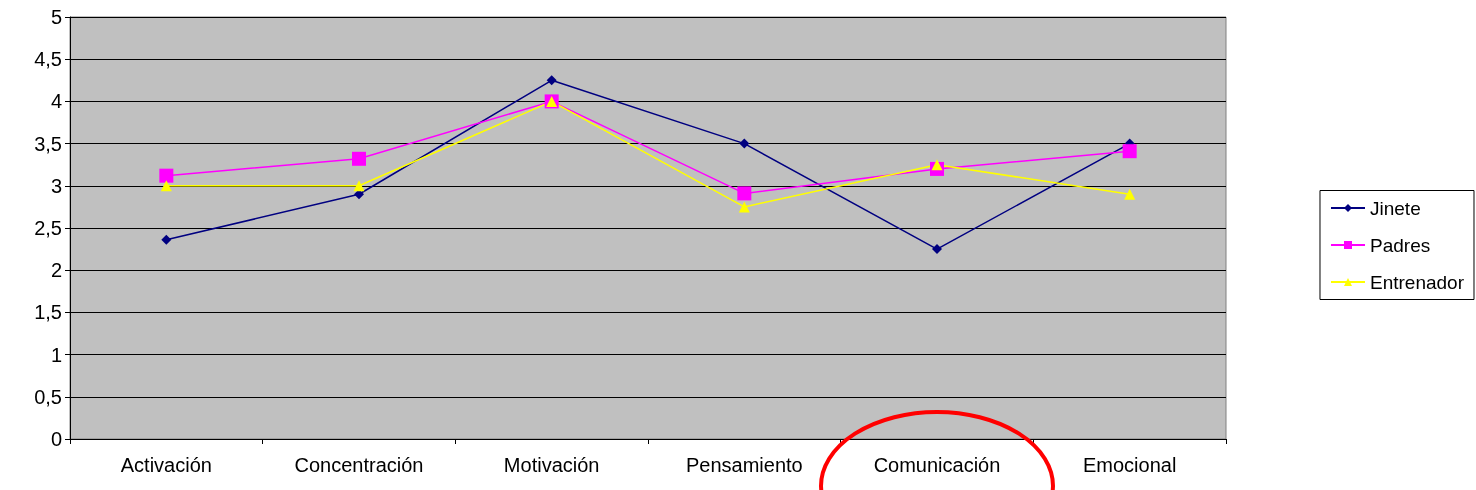  I want to click on y-tick-label: 0, so click(56, 439).